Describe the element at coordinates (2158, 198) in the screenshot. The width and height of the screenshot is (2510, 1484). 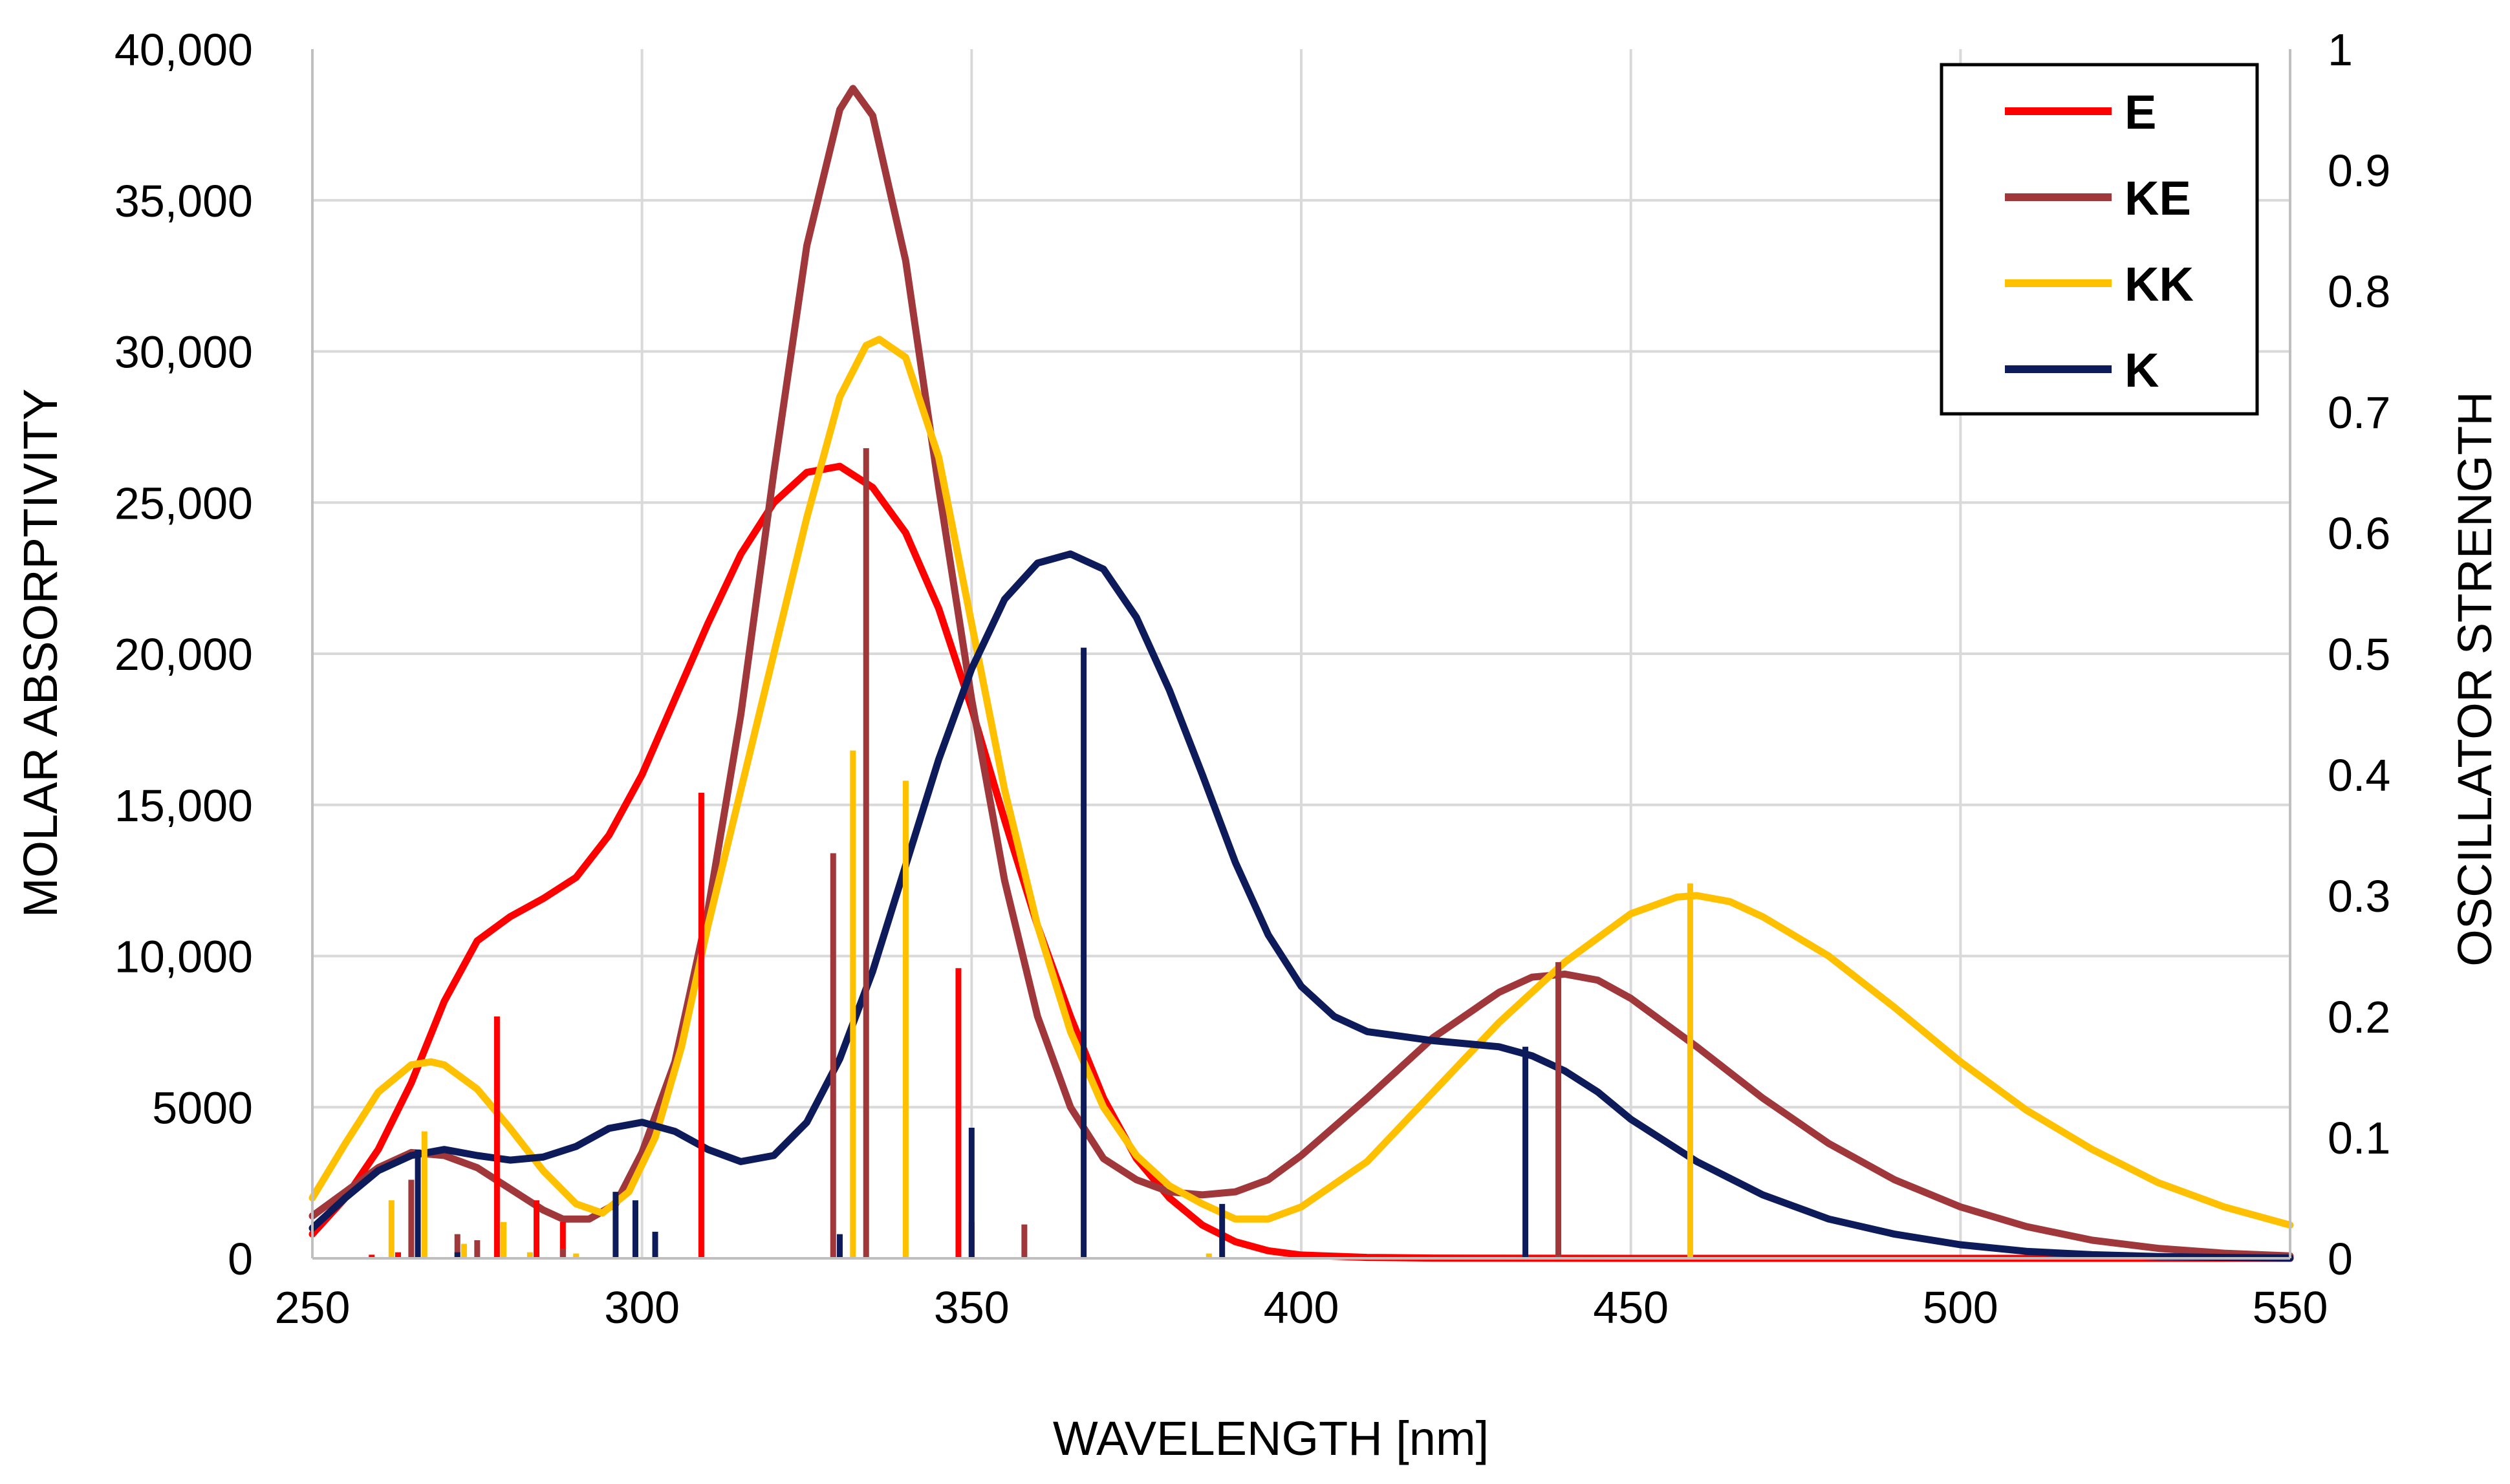
I see `legend-label-KE: KE` at that location.